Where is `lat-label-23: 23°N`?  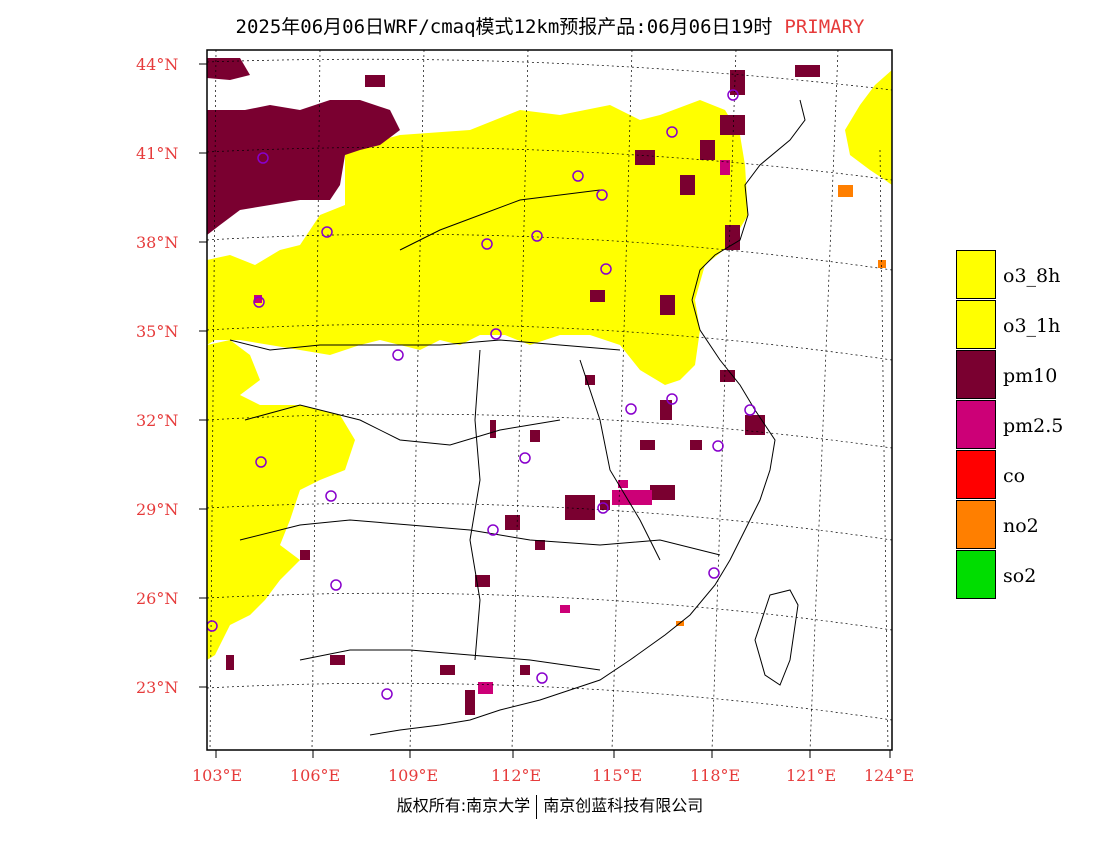 lat-label-23: 23°N is located at coordinates (157, 687).